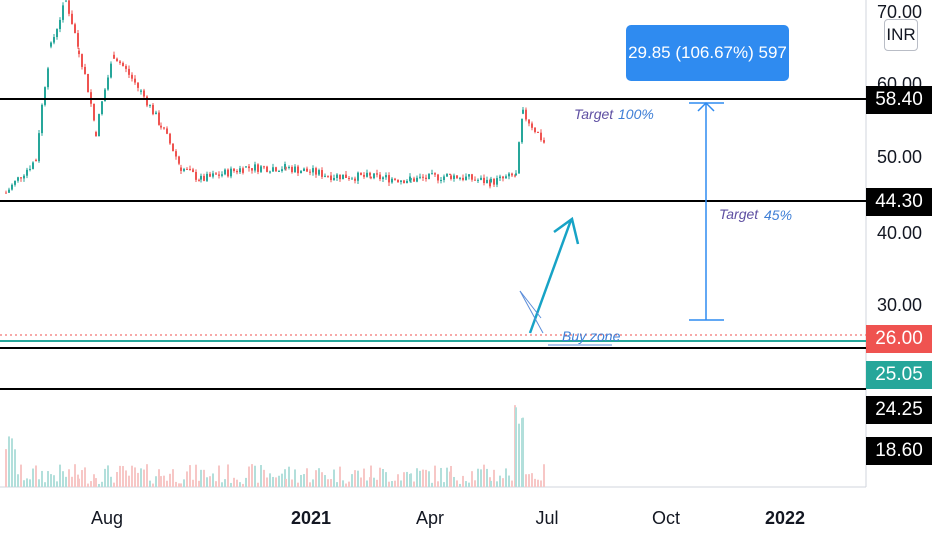 The width and height of the screenshot is (932, 550). What do you see at coordinates (636, 114) in the screenshot?
I see `target-100-percent: 100%` at bounding box center [636, 114].